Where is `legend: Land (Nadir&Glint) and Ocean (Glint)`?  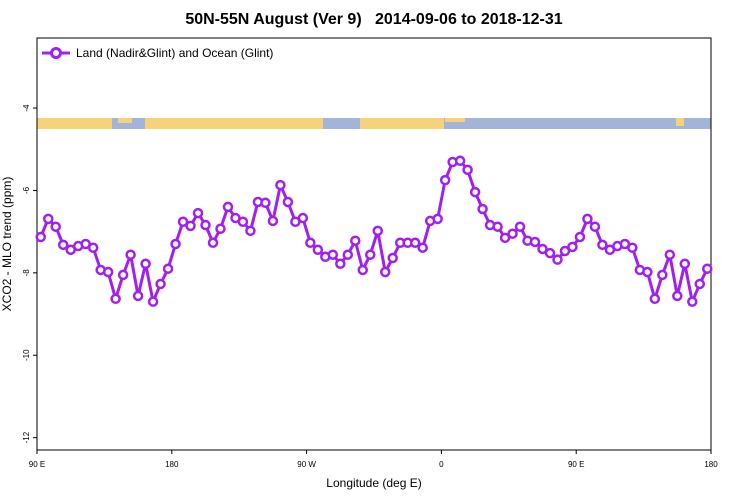 legend: Land (Nadir&Glint) and Ocean (Glint) is located at coordinates (157, 53).